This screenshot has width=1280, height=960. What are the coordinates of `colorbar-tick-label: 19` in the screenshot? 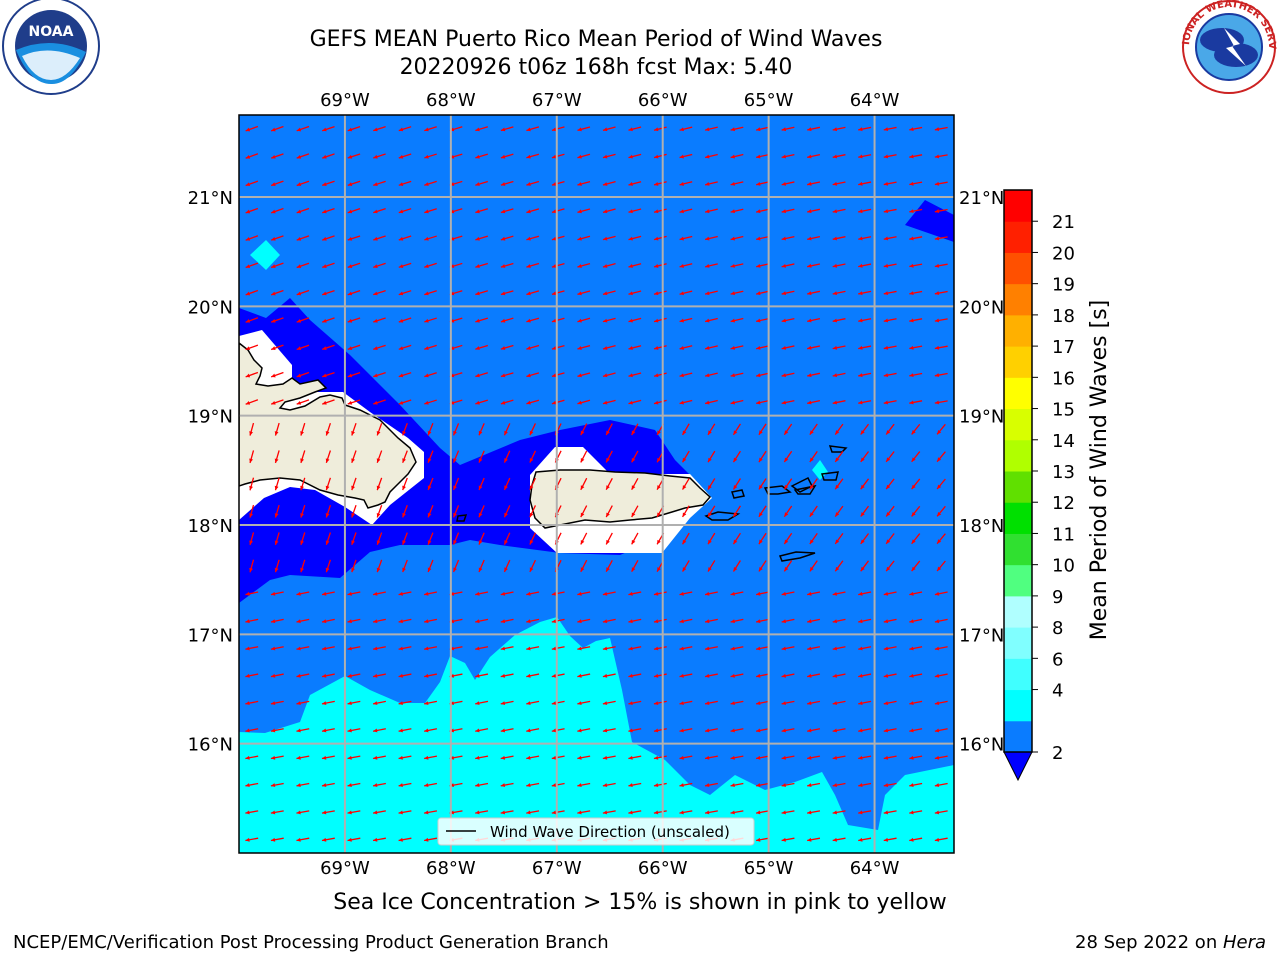 It's located at (1063, 285).